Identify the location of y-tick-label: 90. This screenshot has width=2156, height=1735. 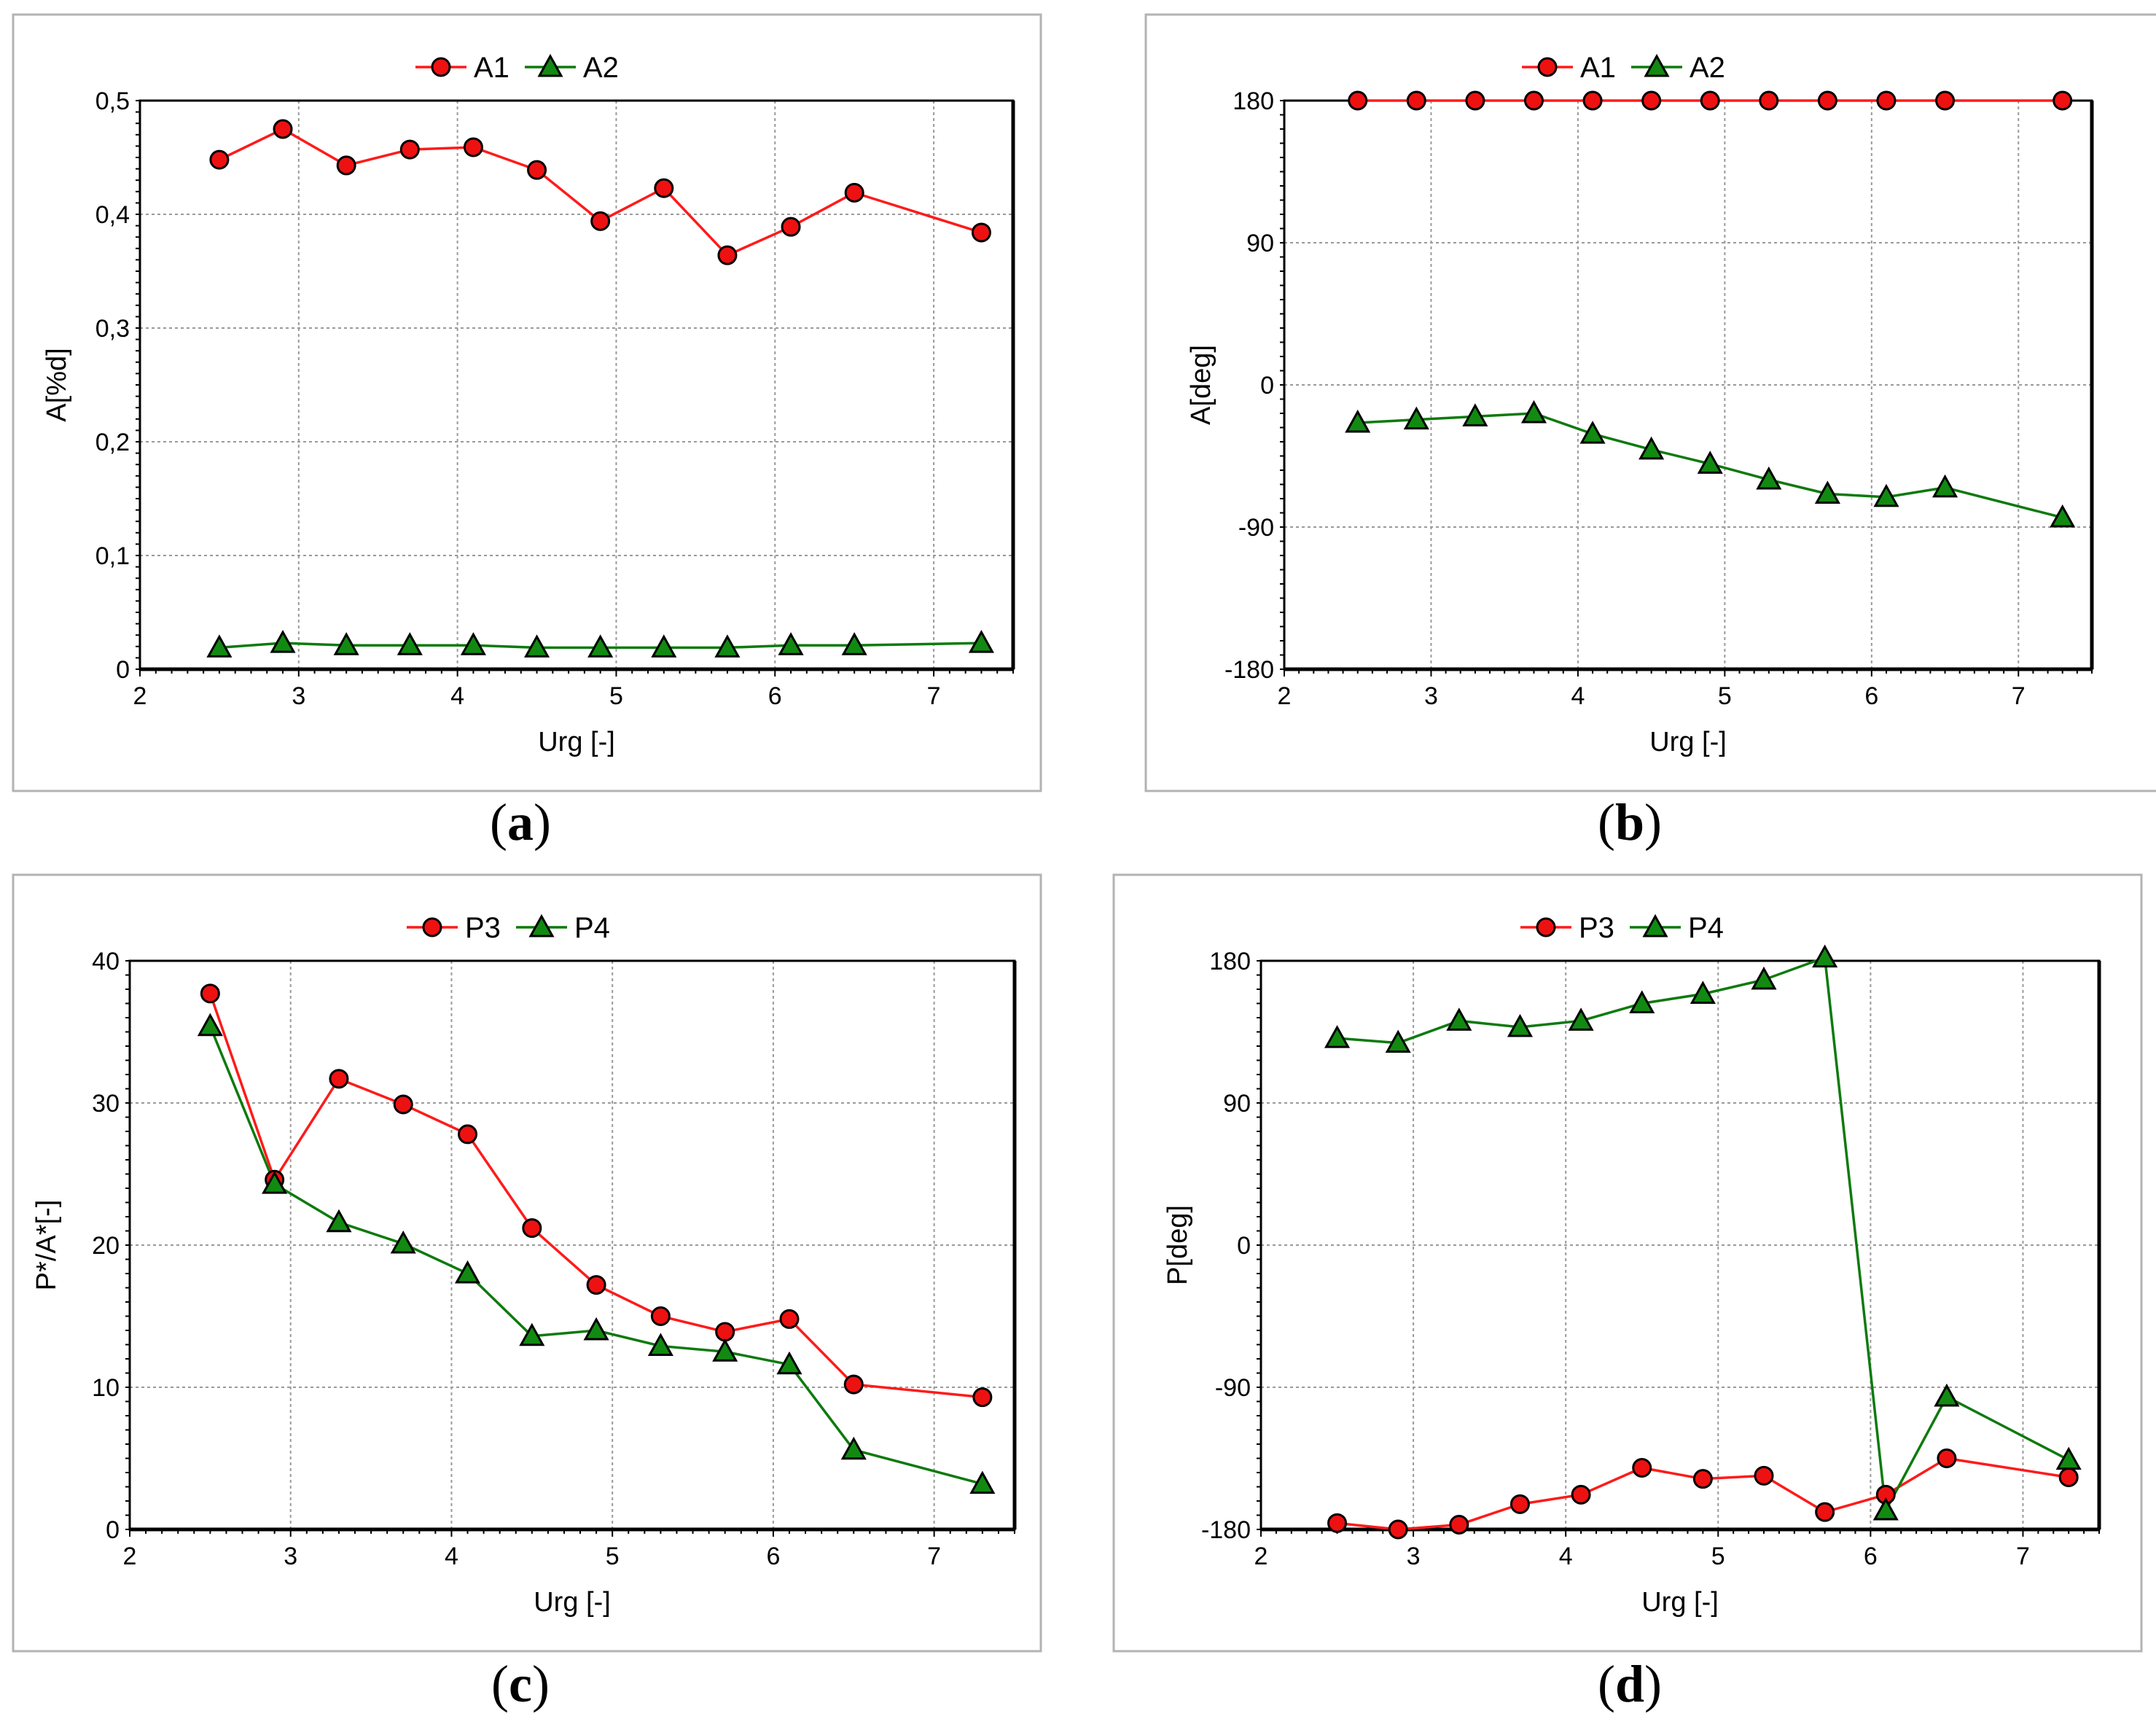
(1237, 1104).